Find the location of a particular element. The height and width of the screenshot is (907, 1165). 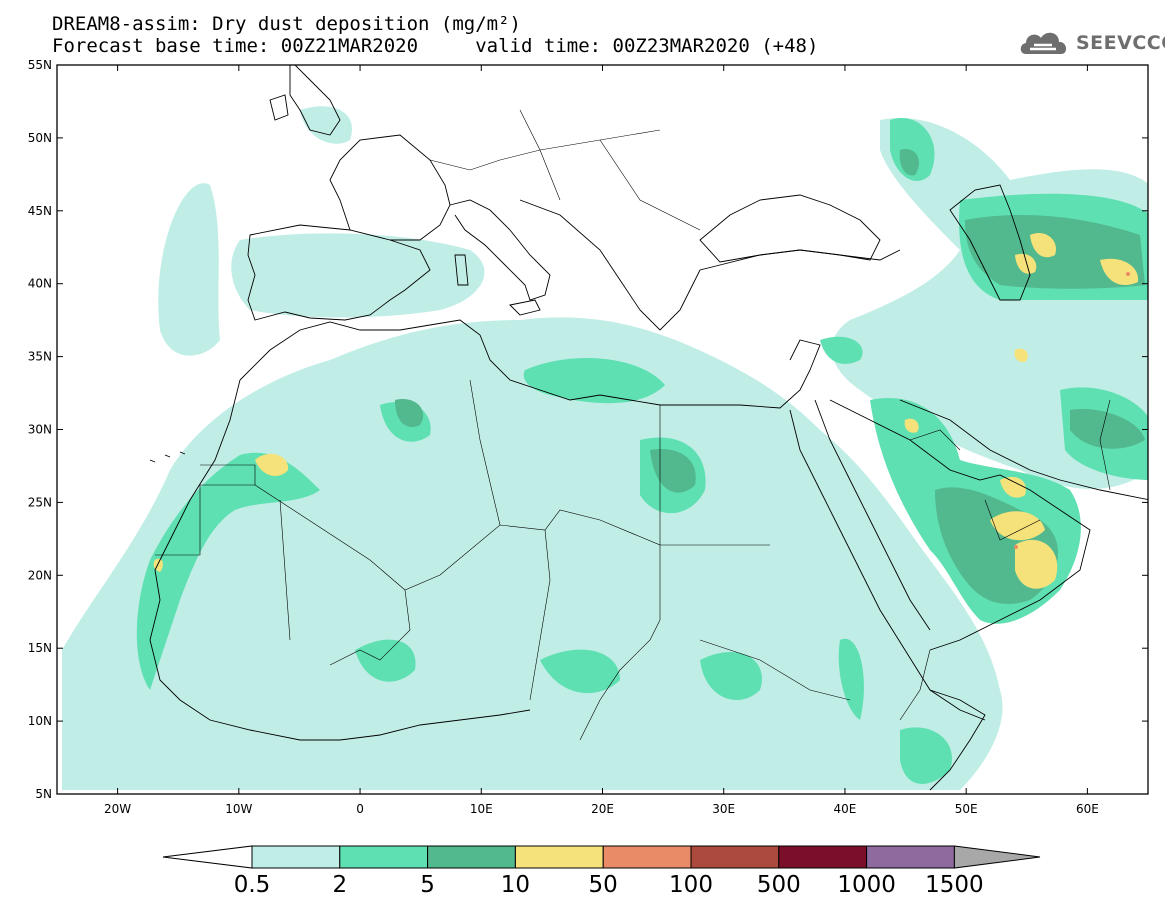

lat-labels: 55N 50N 45N 40N 35N 30N 25N 20N 15N 10N 5N is located at coordinates (40, 429).